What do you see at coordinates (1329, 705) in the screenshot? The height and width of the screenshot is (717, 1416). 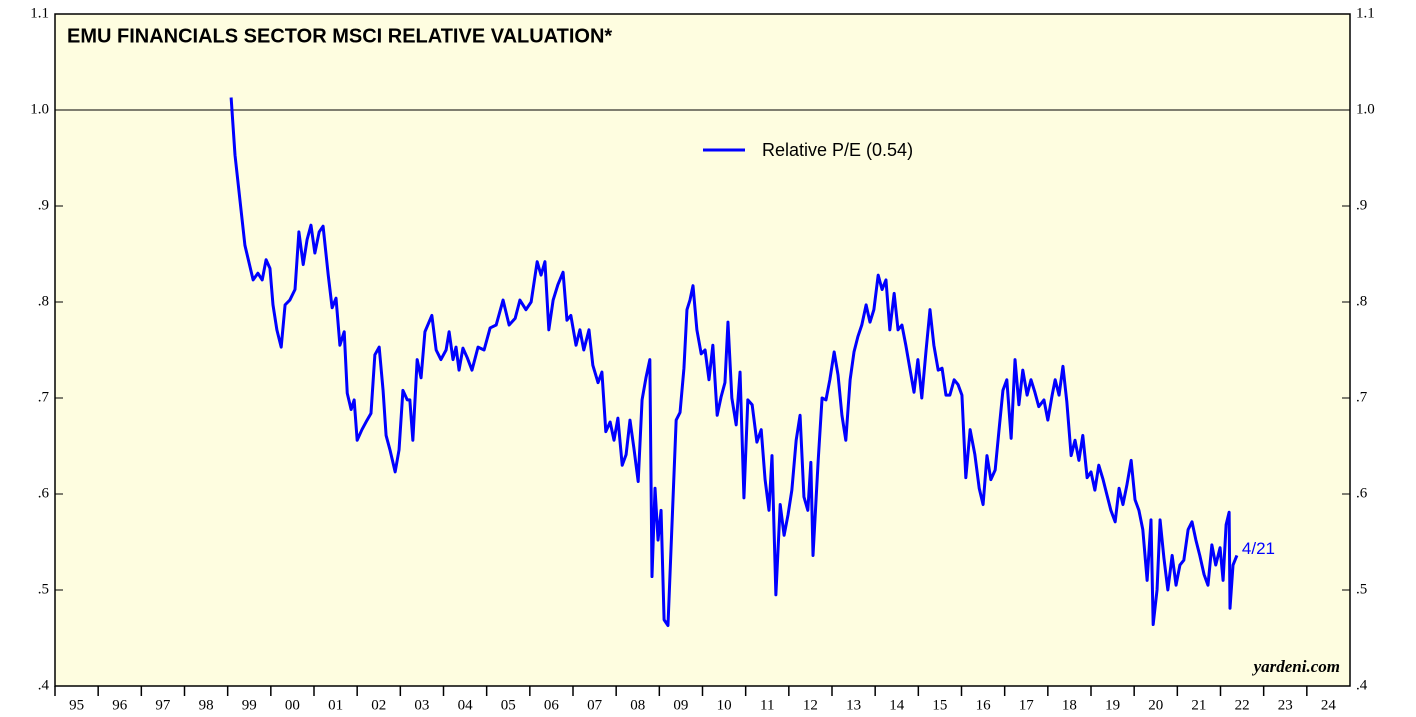 I see `x-tick-label: 24` at bounding box center [1329, 705].